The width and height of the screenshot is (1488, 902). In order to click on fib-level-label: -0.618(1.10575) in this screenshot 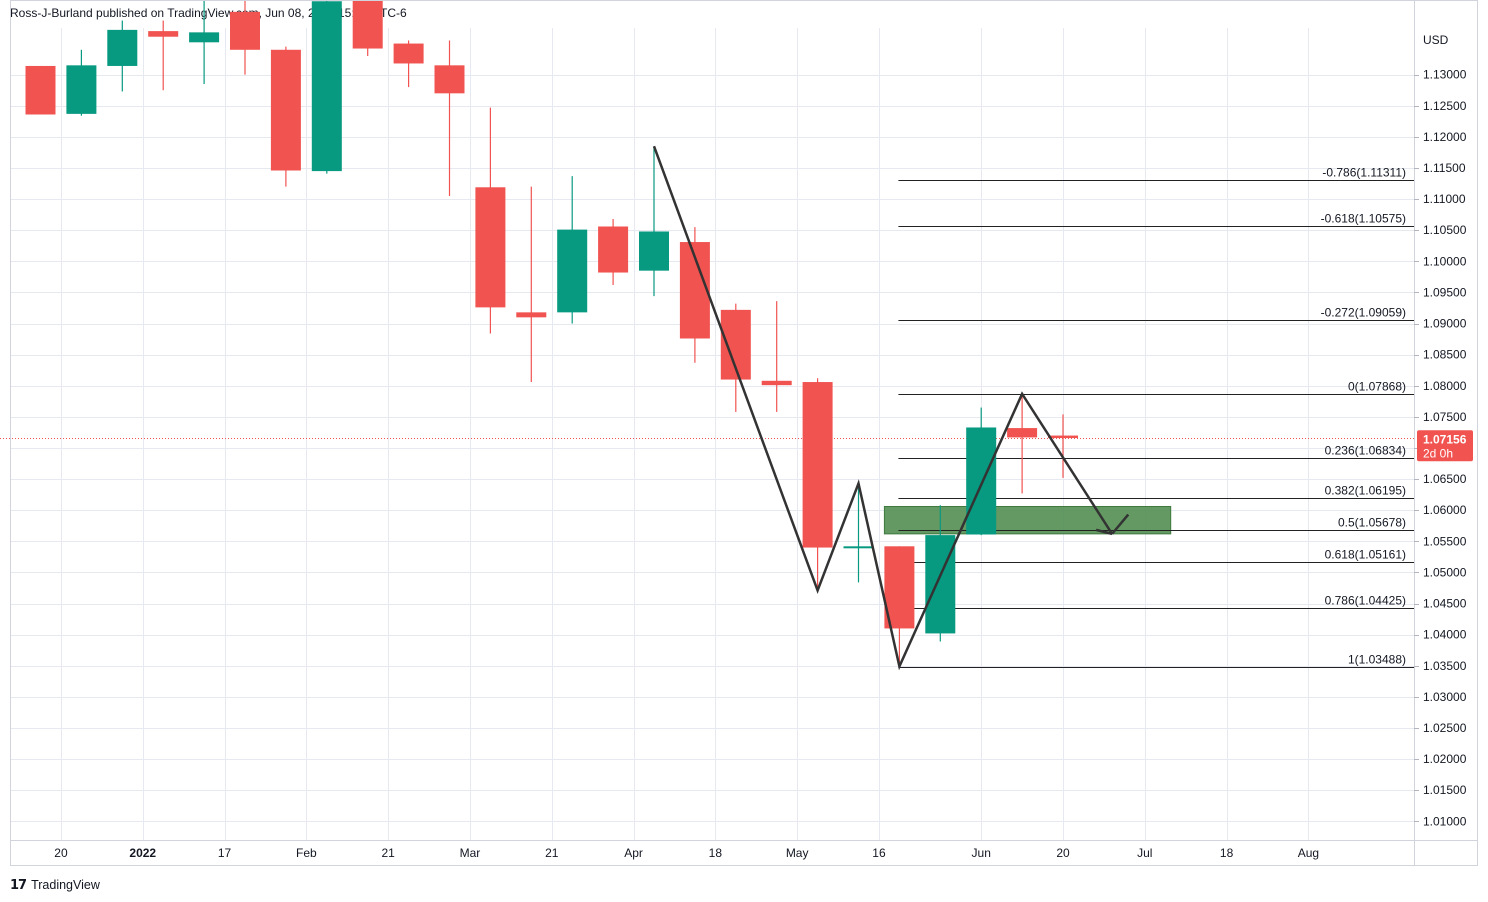, I will do `click(1363, 219)`.